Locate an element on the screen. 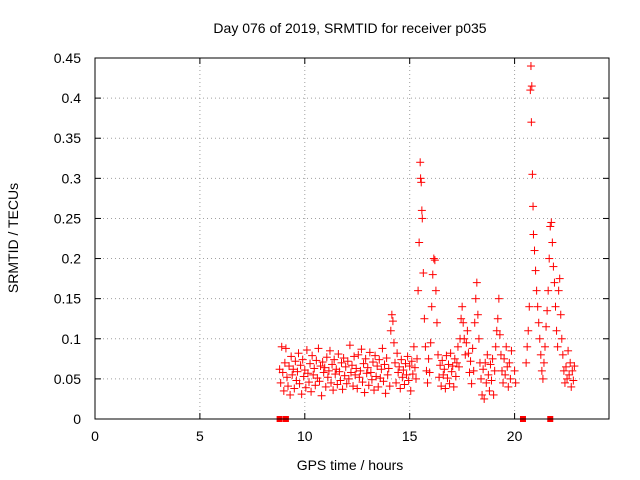  y-tick-label: 0.15 is located at coordinates (67, 299).